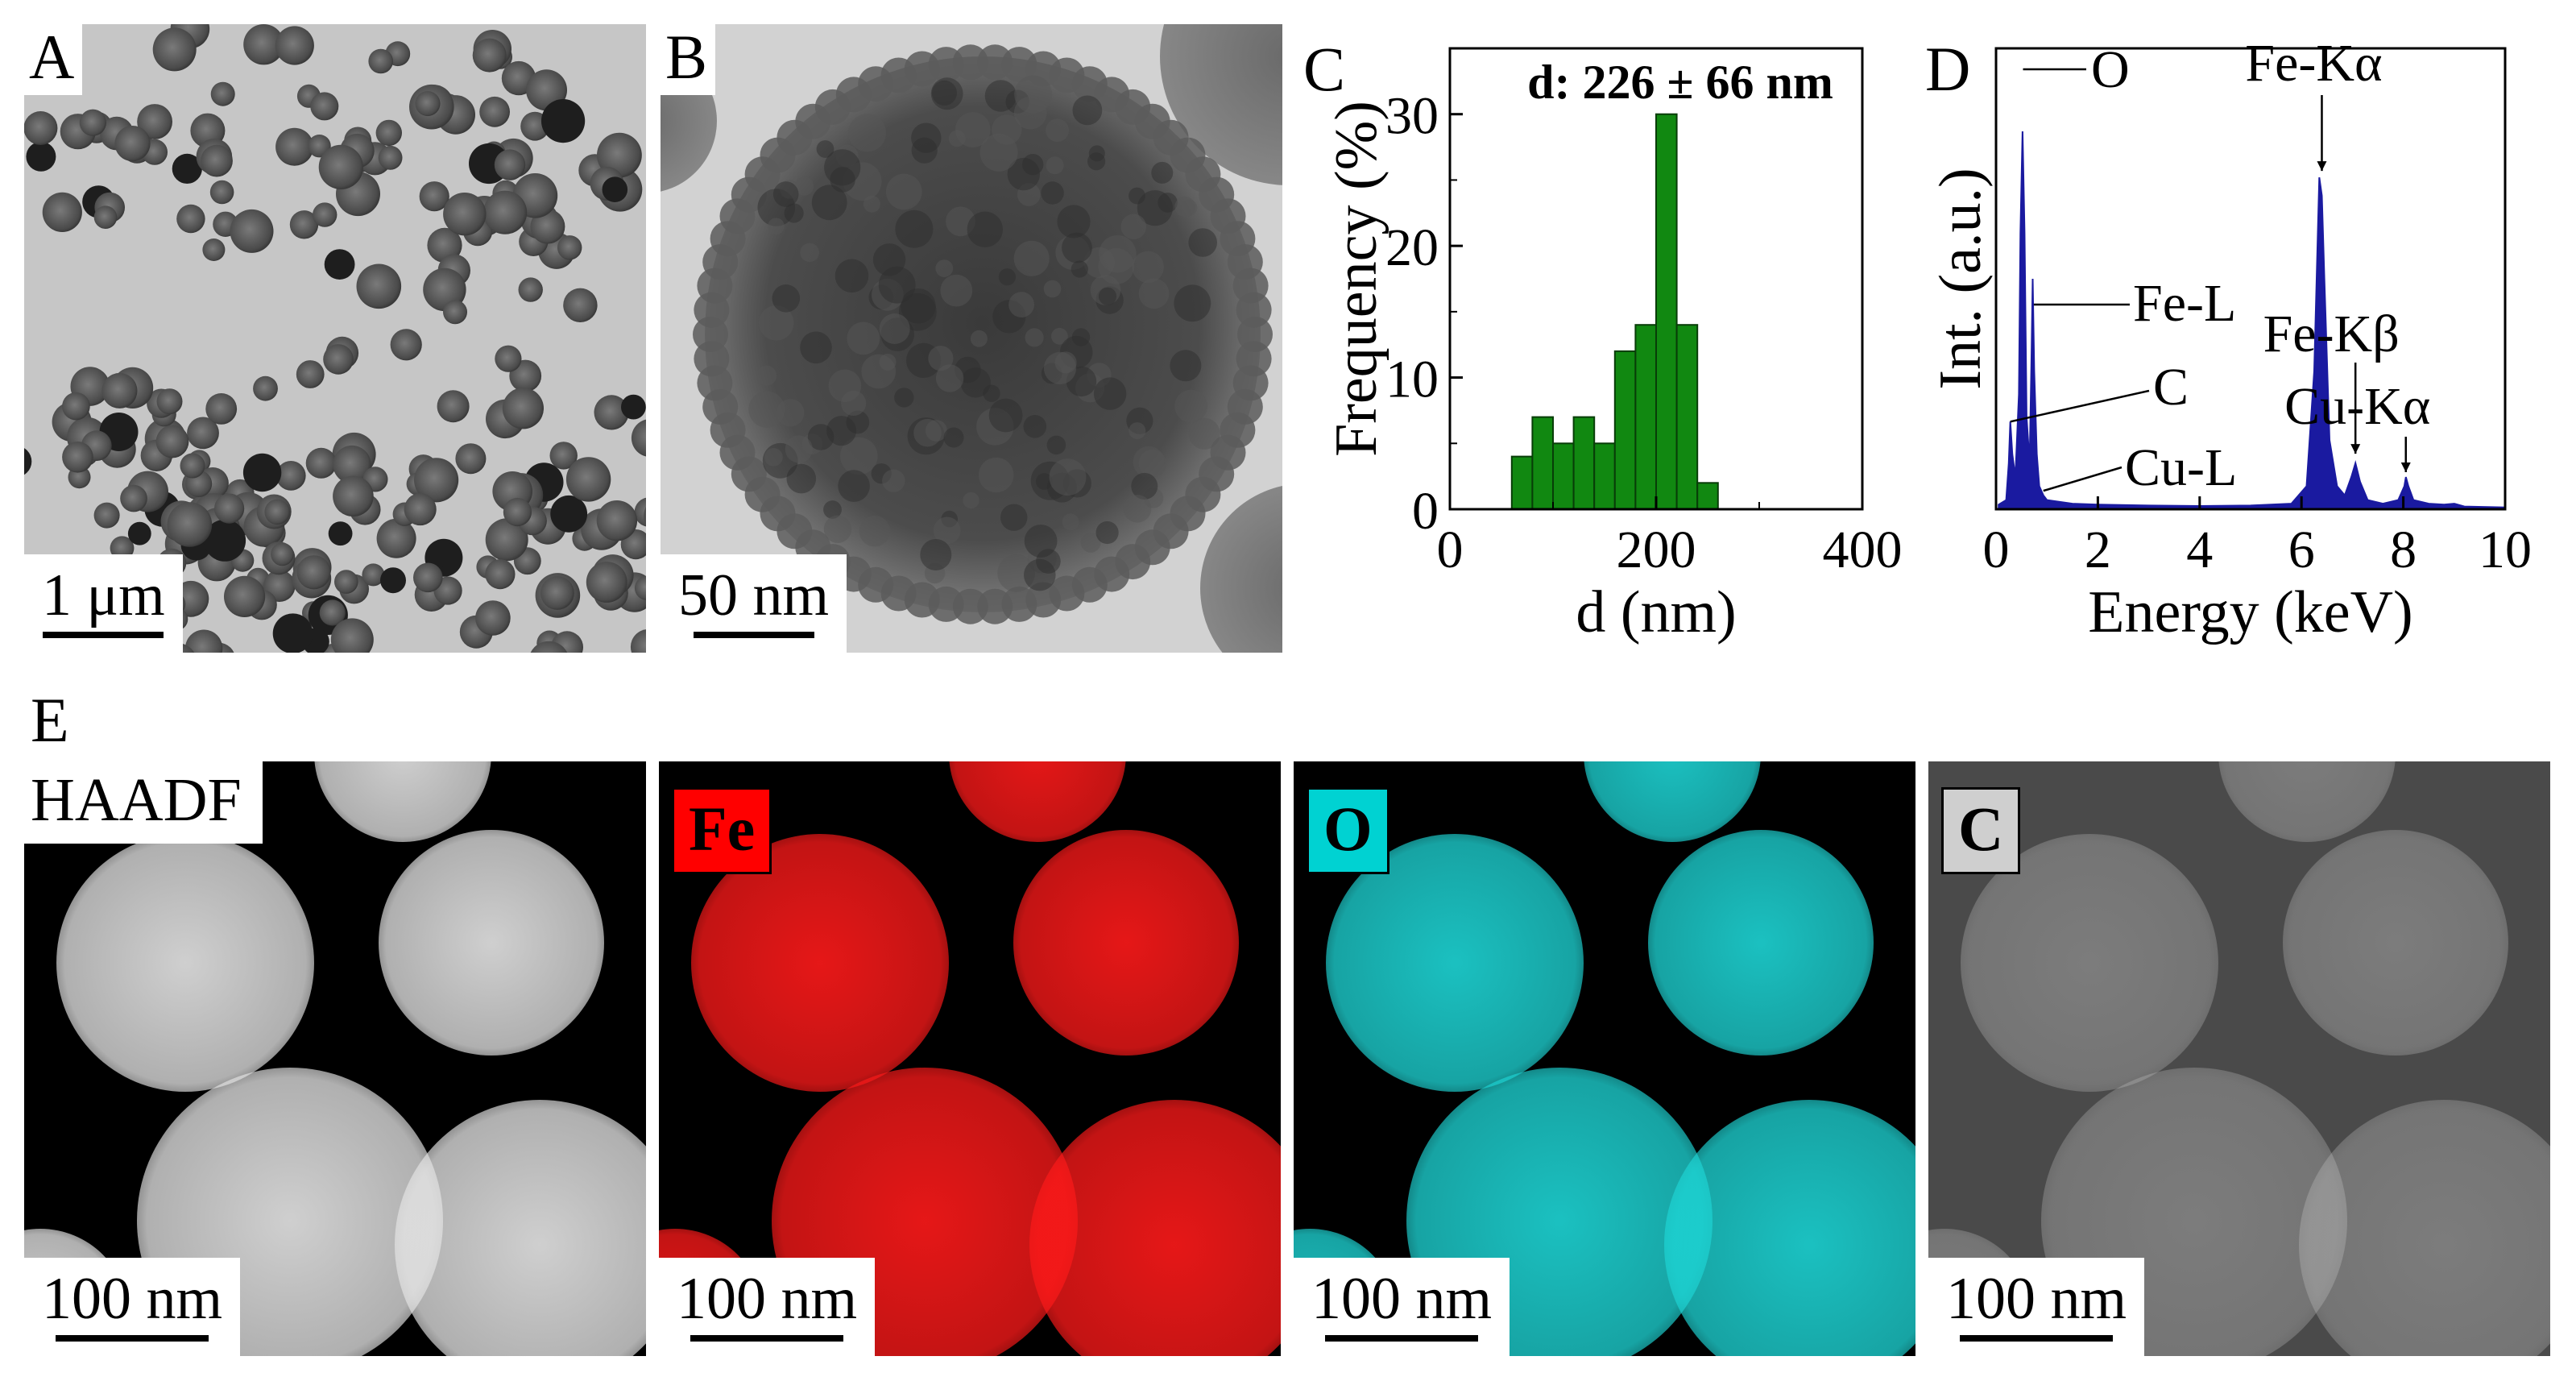 The width and height of the screenshot is (2576, 1377). Describe the element at coordinates (1324, 69) in the screenshot. I see `panel-label-c: C` at that location.